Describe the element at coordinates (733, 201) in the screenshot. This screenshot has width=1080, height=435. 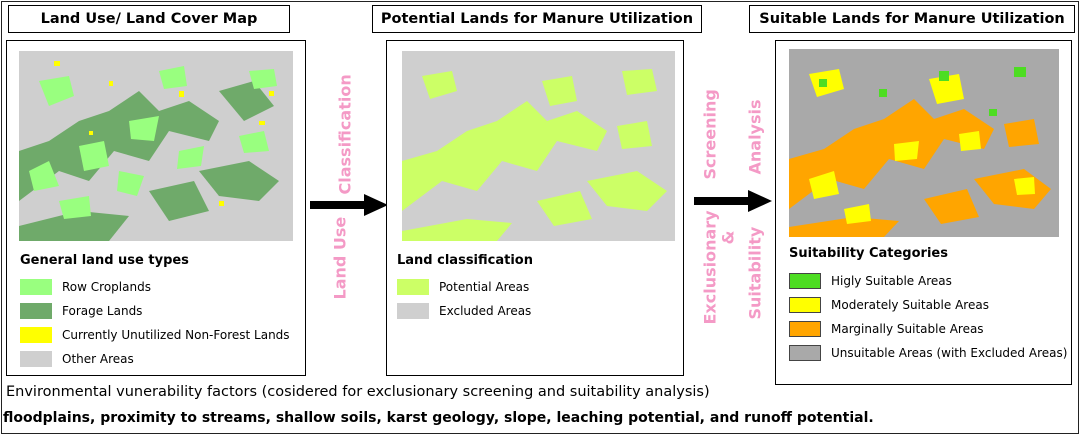
I see `arrow-exclusionary-screening` at that location.